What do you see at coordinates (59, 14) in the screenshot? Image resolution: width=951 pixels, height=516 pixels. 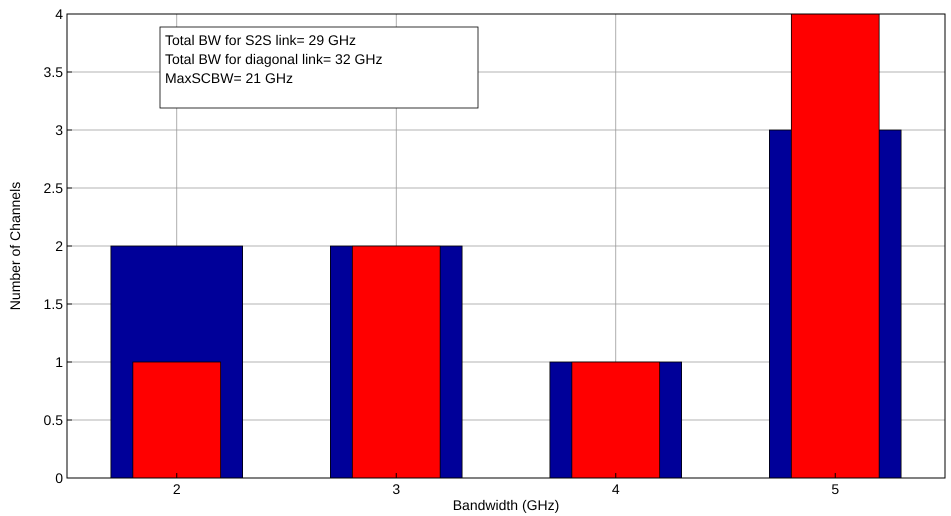 I see `y-tick-label: 4` at bounding box center [59, 14].